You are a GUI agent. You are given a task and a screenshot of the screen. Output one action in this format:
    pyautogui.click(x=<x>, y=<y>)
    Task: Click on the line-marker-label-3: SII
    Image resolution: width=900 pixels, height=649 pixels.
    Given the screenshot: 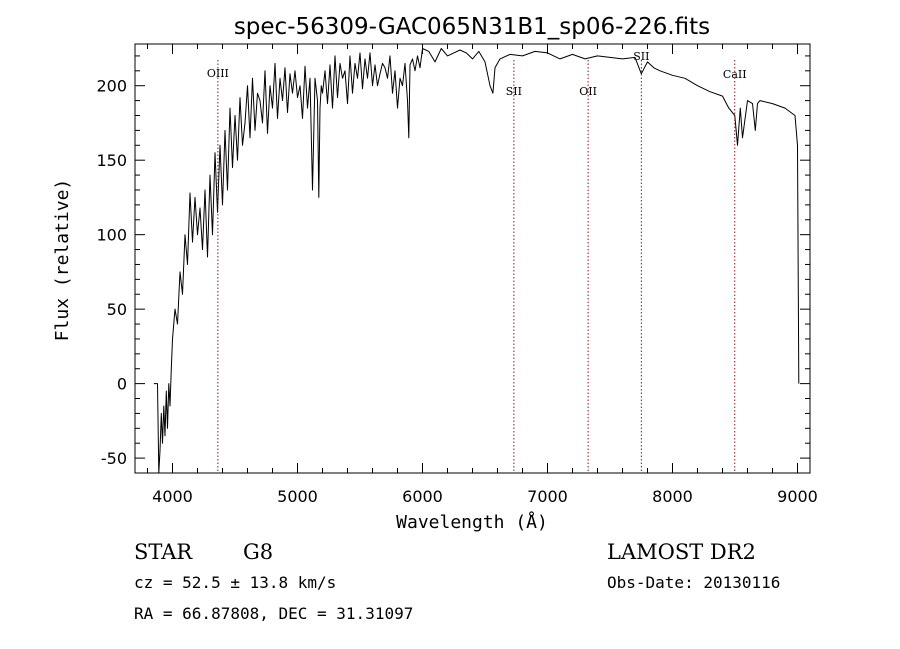 What is the action you would take?
    pyautogui.click(x=641, y=56)
    